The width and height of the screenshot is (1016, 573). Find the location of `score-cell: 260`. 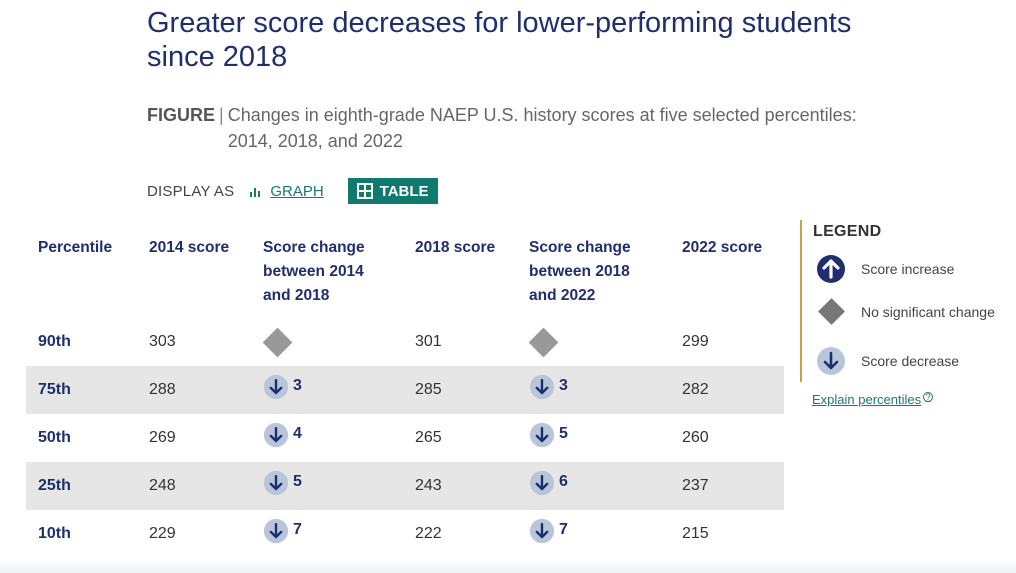

score-cell: 260 is located at coordinates (695, 437).